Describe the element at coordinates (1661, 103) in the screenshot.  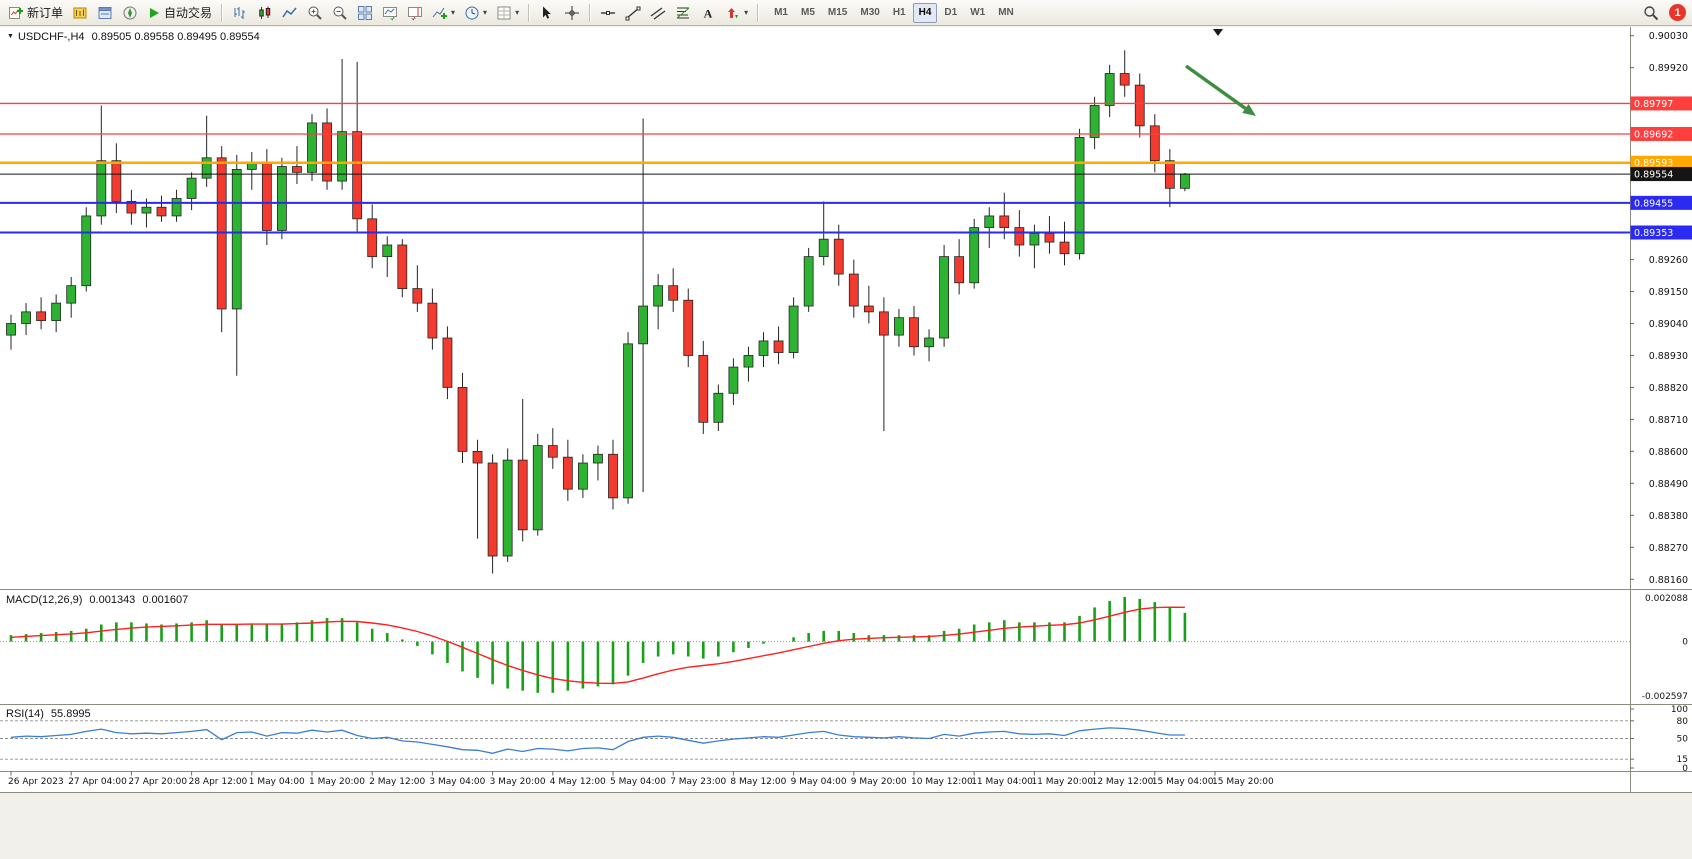
I see `price-badge: 0.89797` at that location.